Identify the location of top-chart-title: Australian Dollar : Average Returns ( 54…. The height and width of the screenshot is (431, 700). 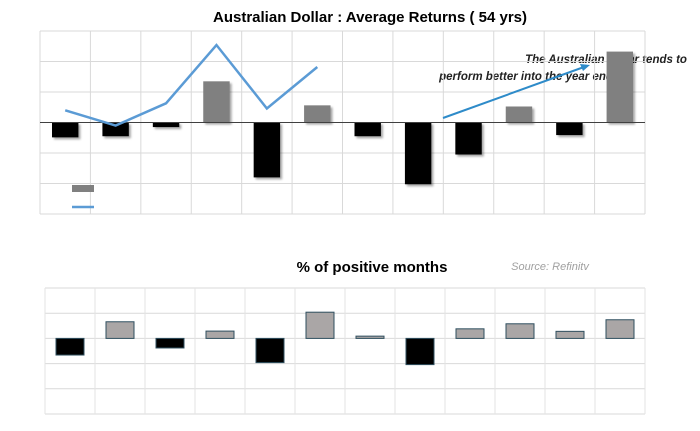
(370, 17).